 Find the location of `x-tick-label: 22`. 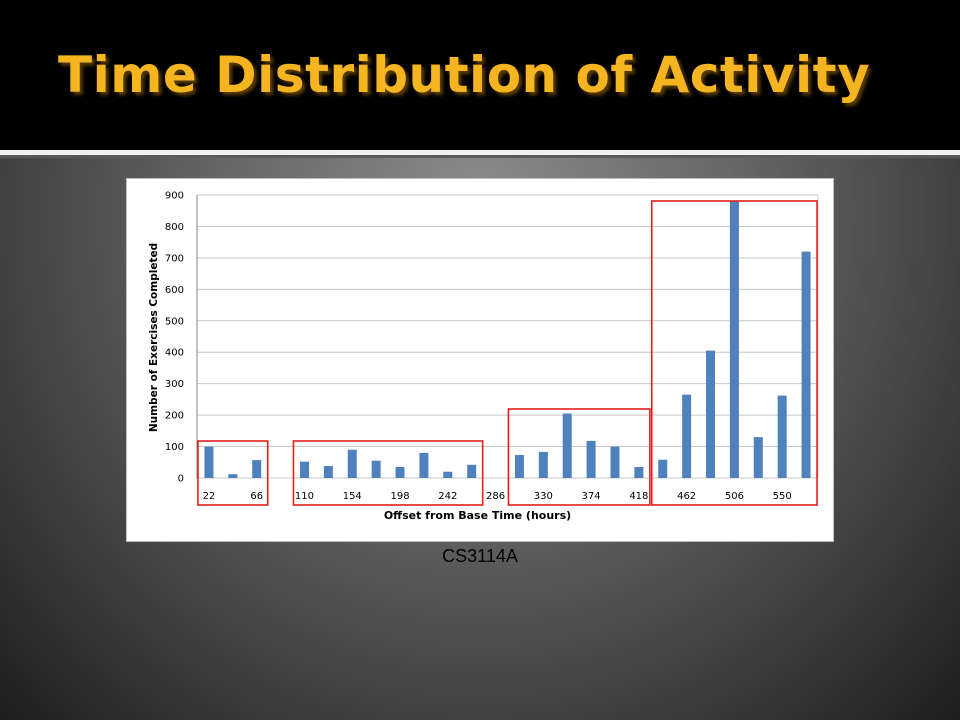

x-tick-label: 22 is located at coordinates (209, 496).